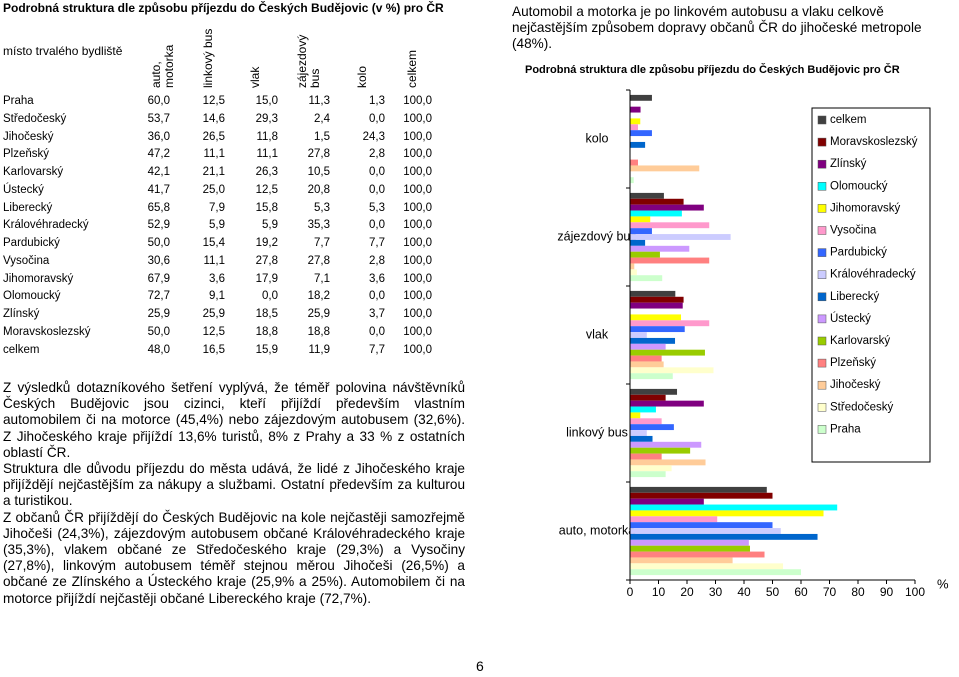  I want to click on table-cell: 15,8, so click(266, 207).